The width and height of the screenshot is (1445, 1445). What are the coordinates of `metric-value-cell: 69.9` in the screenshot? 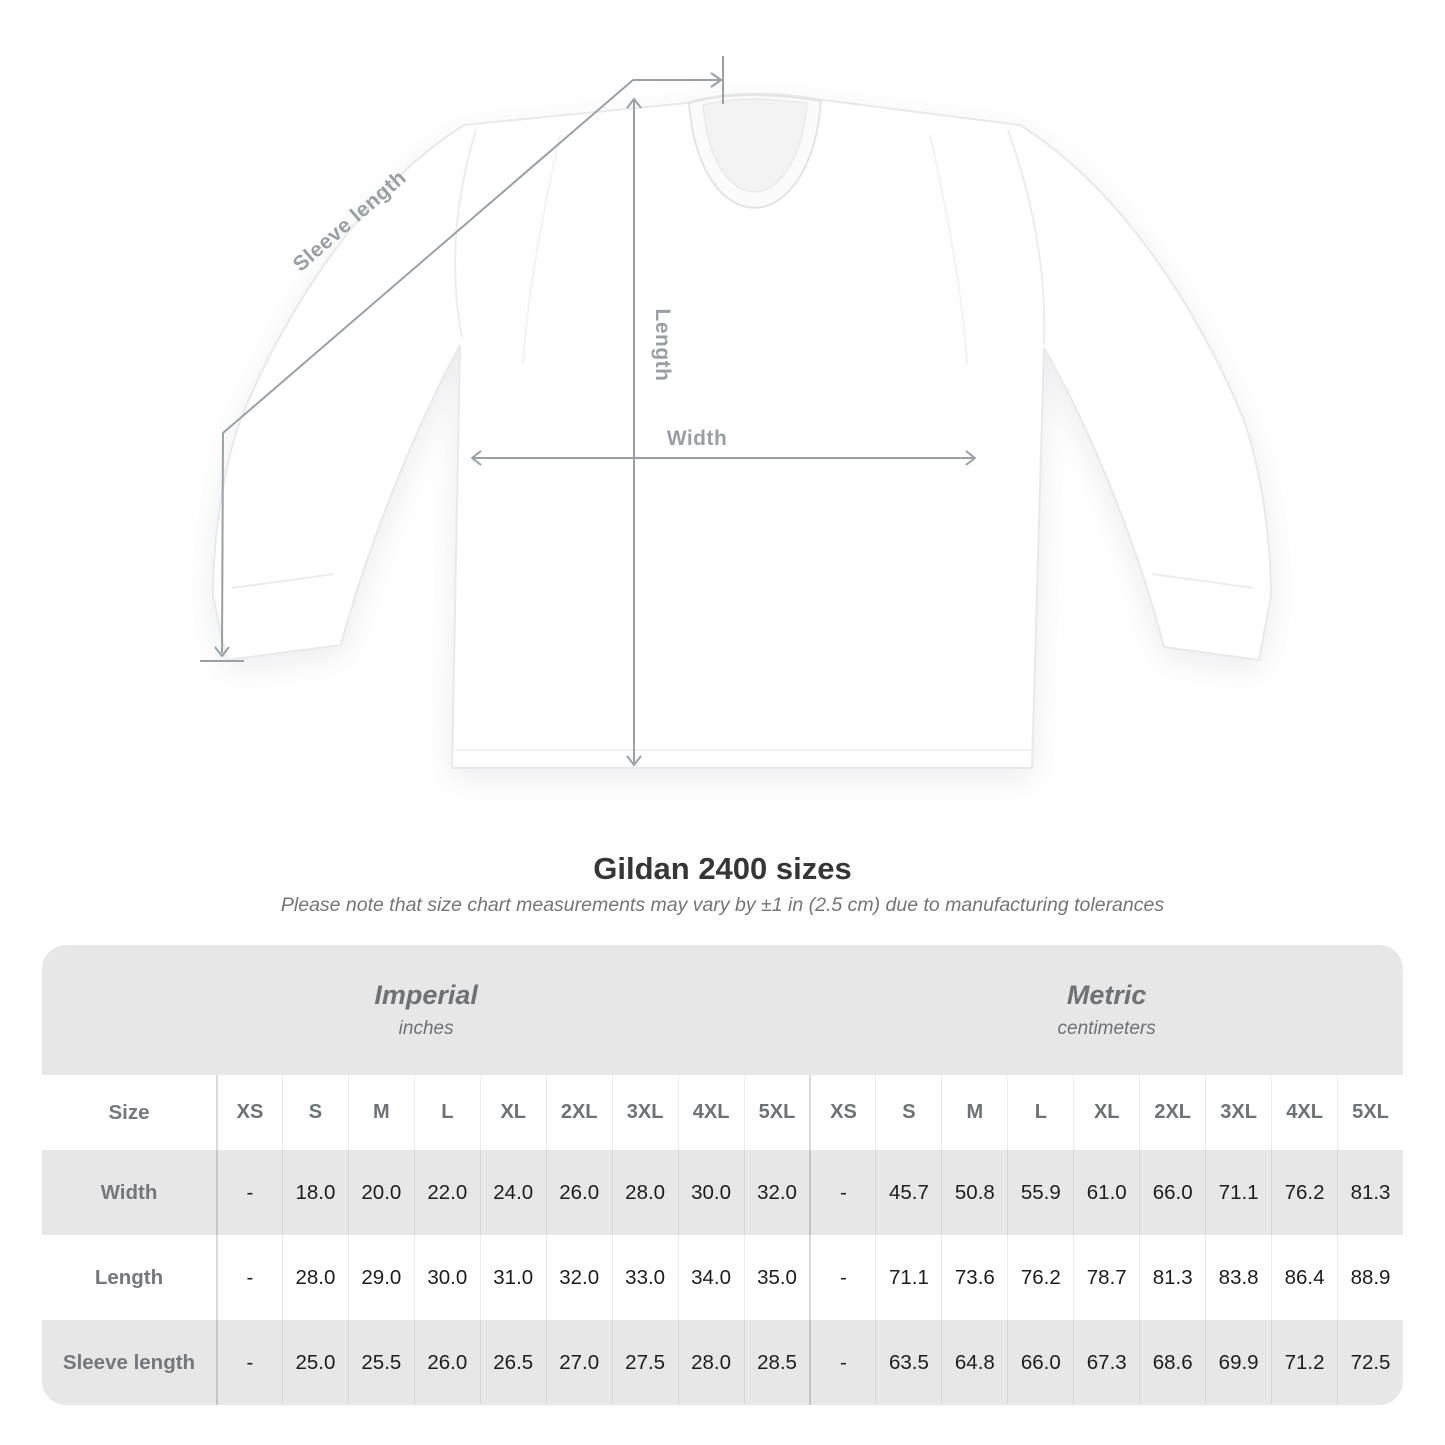 It's located at (1238, 1362).